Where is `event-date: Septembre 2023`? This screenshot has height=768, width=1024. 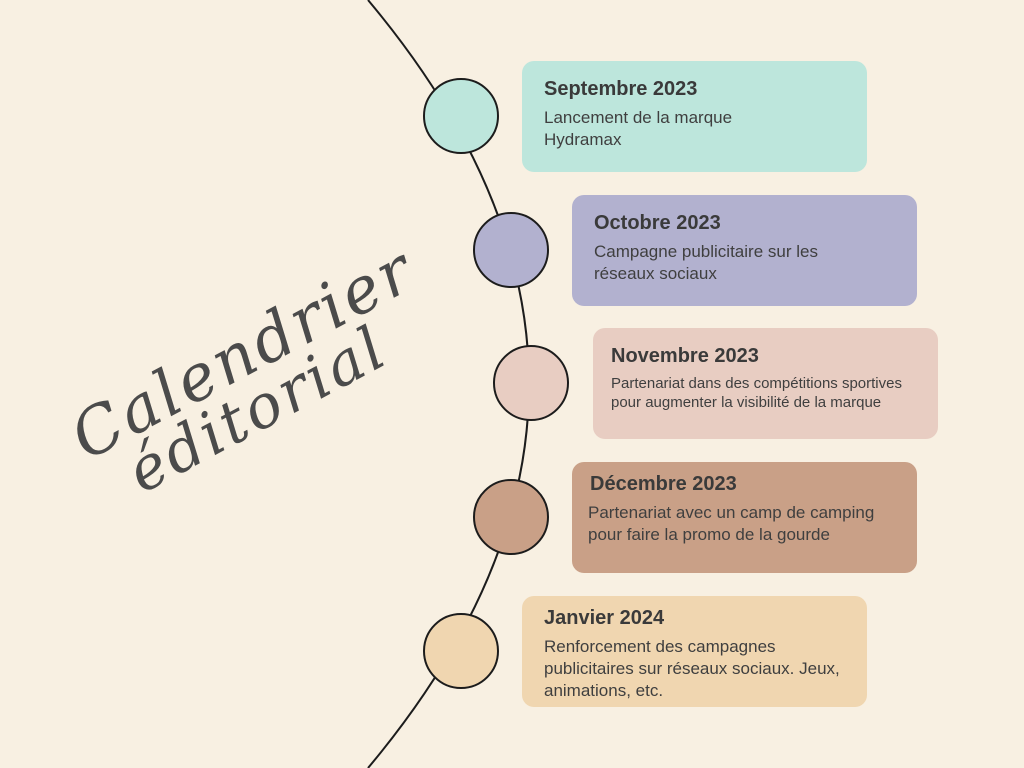 event-date: Septembre 2023 is located at coordinates (621, 89).